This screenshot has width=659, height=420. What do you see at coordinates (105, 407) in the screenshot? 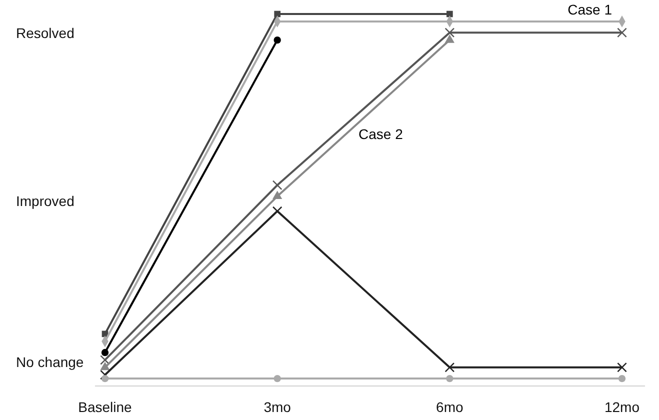
I see `x-tick-label: Baseline` at bounding box center [105, 407].